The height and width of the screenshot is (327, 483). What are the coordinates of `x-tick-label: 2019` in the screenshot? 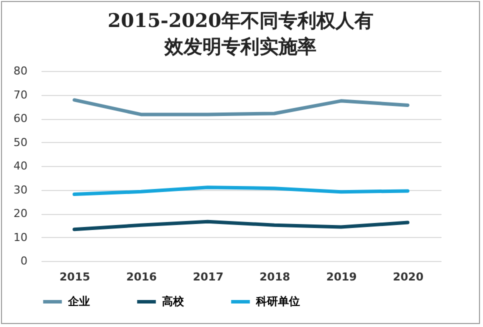 It's located at (341, 277).